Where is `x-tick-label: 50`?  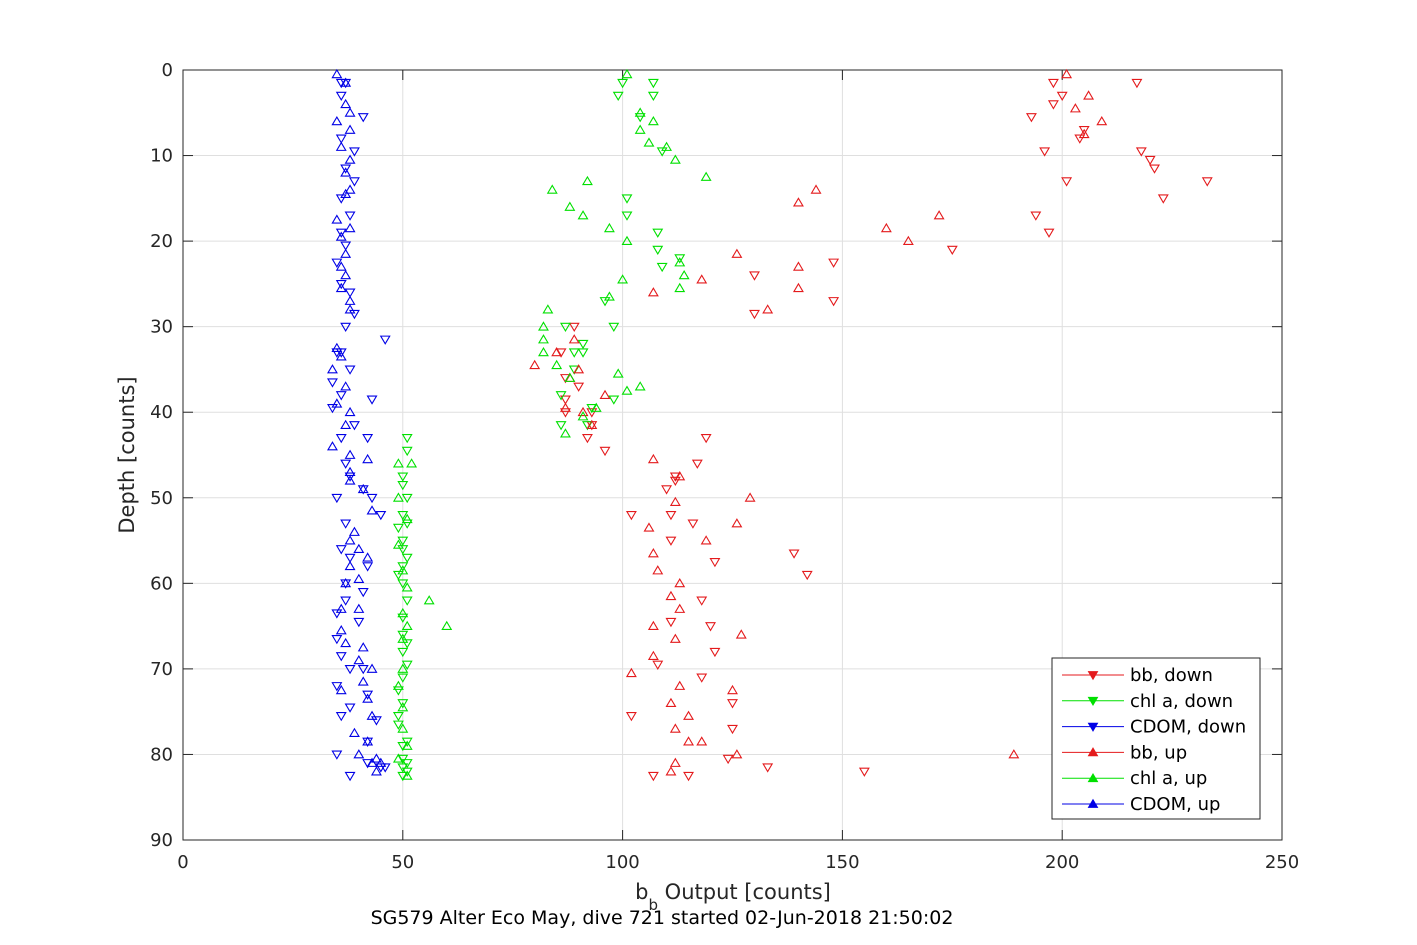 x-tick-label: 50 is located at coordinates (402, 862).